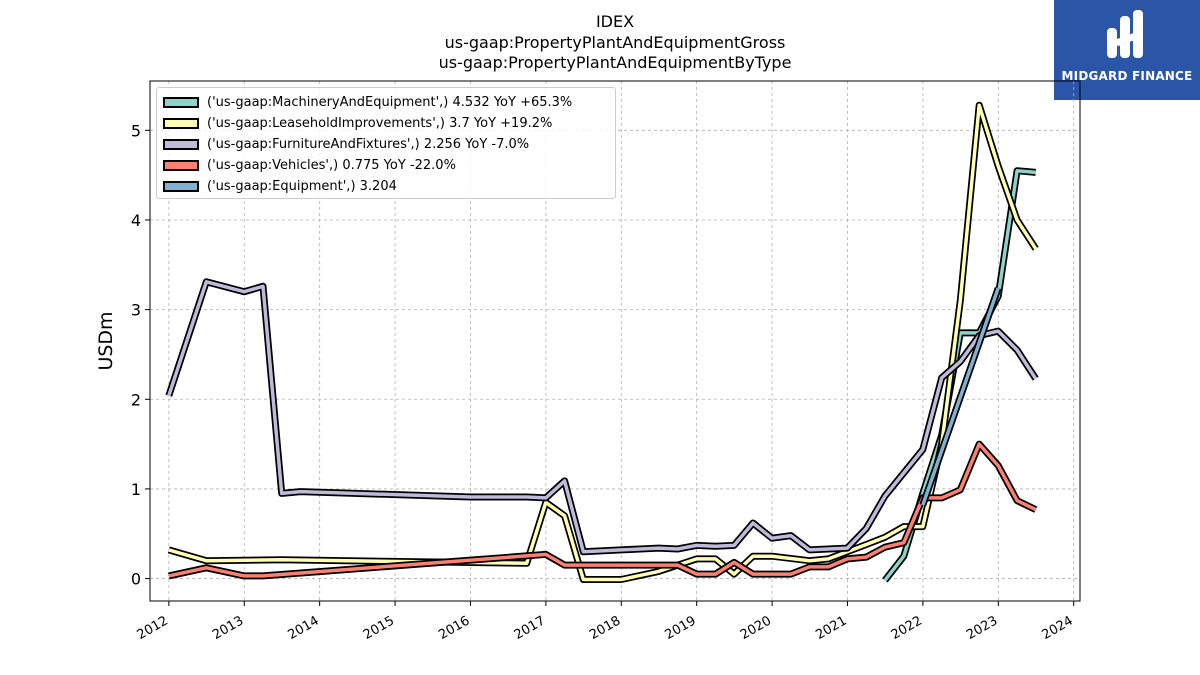 The width and height of the screenshot is (1200, 675). Describe the element at coordinates (136, 220) in the screenshot. I see `y-tick-label: 4` at that location.